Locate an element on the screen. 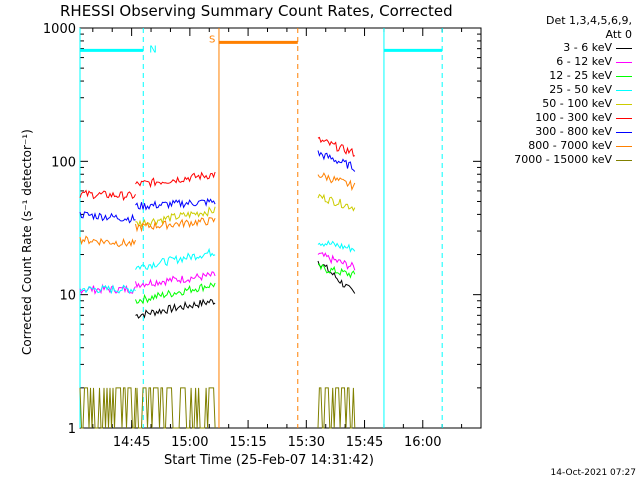 This screenshot has width=640, height=480. legend-entry: 800 - 7000 keV is located at coordinates (570, 145).